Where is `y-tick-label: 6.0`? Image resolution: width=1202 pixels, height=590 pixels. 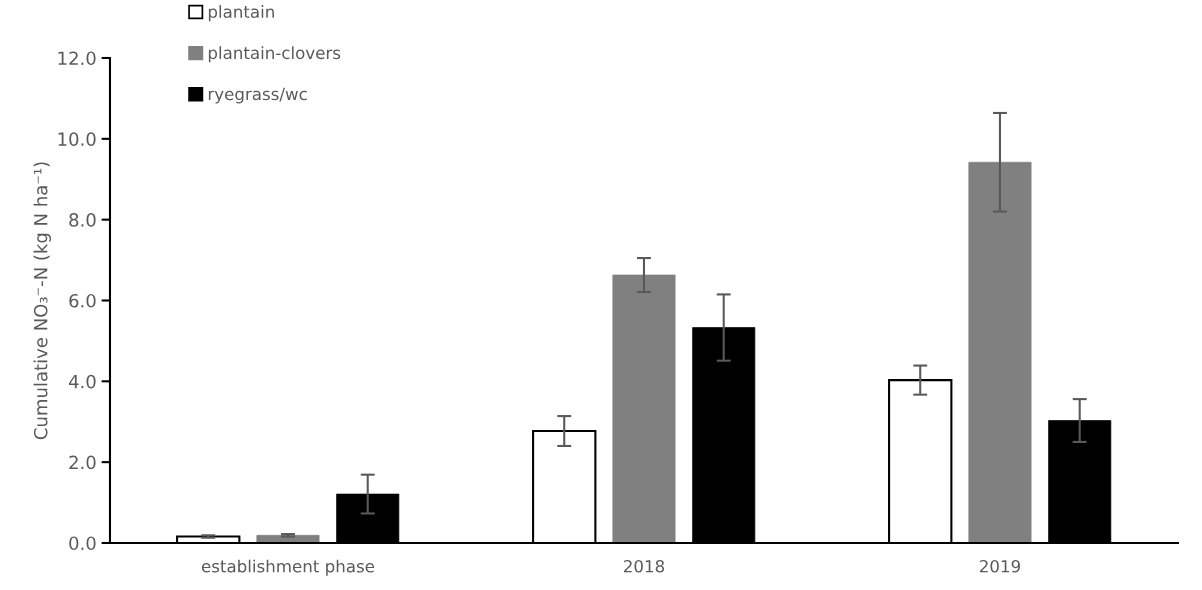
y-tick-label: 6.0 is located at coordinates (82, 300).